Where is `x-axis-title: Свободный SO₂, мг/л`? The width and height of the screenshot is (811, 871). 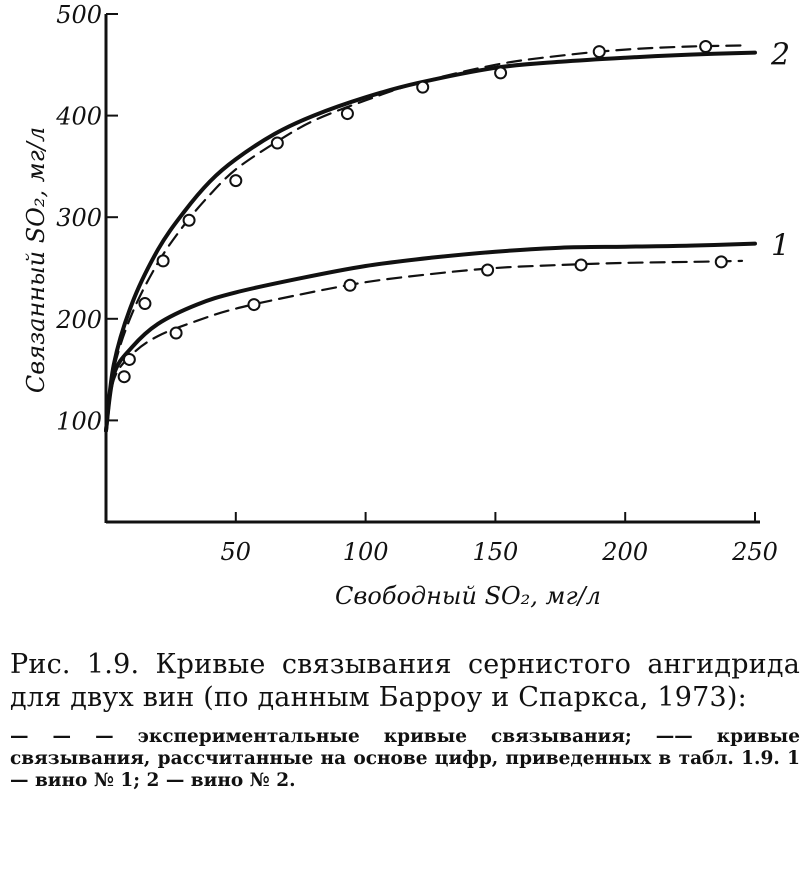
x-axis-title: Свободный SO₂, мг/л is located at coordinates (468, 596).